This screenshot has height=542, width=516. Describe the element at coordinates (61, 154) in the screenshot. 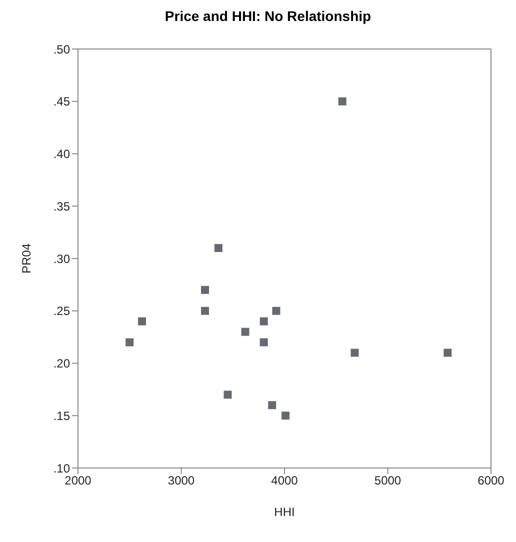

I see `y-tick-label: .40` at that location.